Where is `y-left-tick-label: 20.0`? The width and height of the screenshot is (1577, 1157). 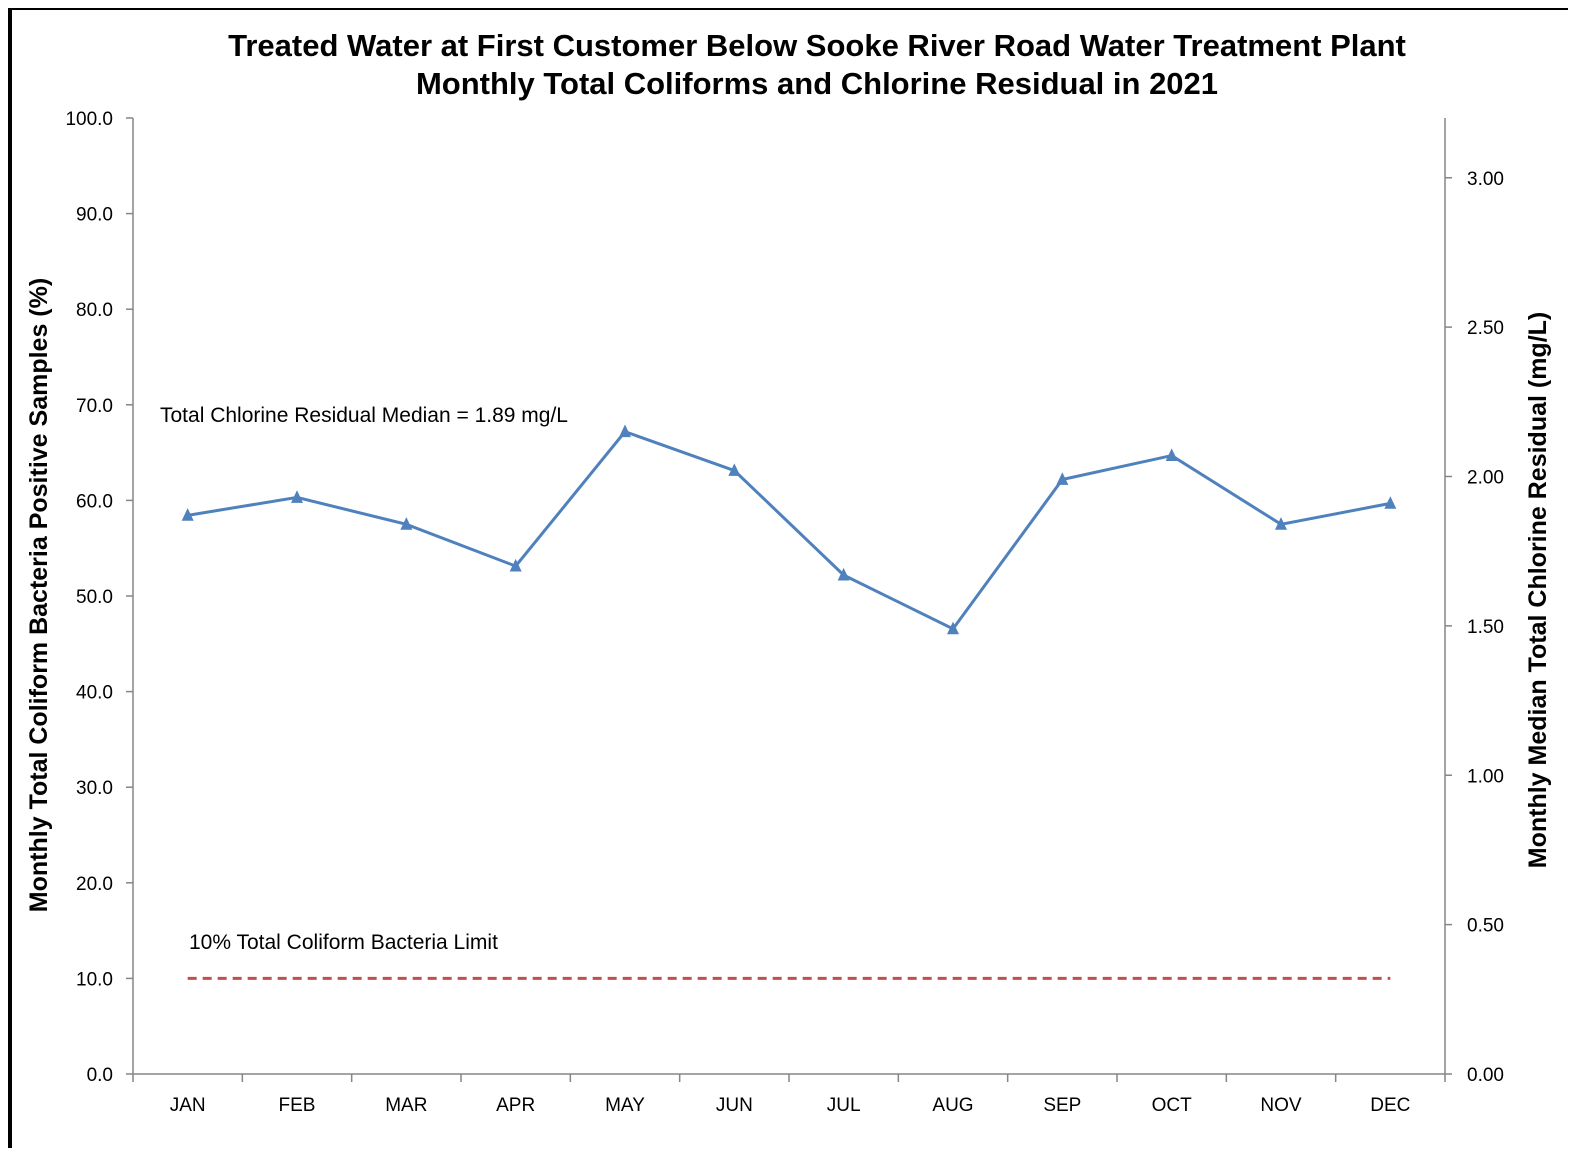 y-left-tick-label: 20.0 is located at coordinates (94, 884).